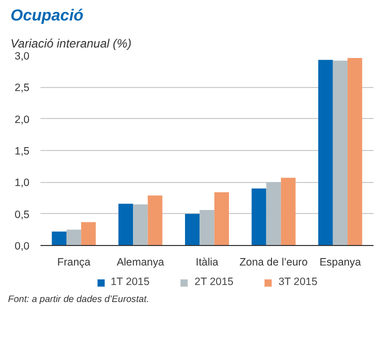  Describe the element at coordinates (22, 120) in the screenshot. I see `y-tick-label: 2,0` at that location.